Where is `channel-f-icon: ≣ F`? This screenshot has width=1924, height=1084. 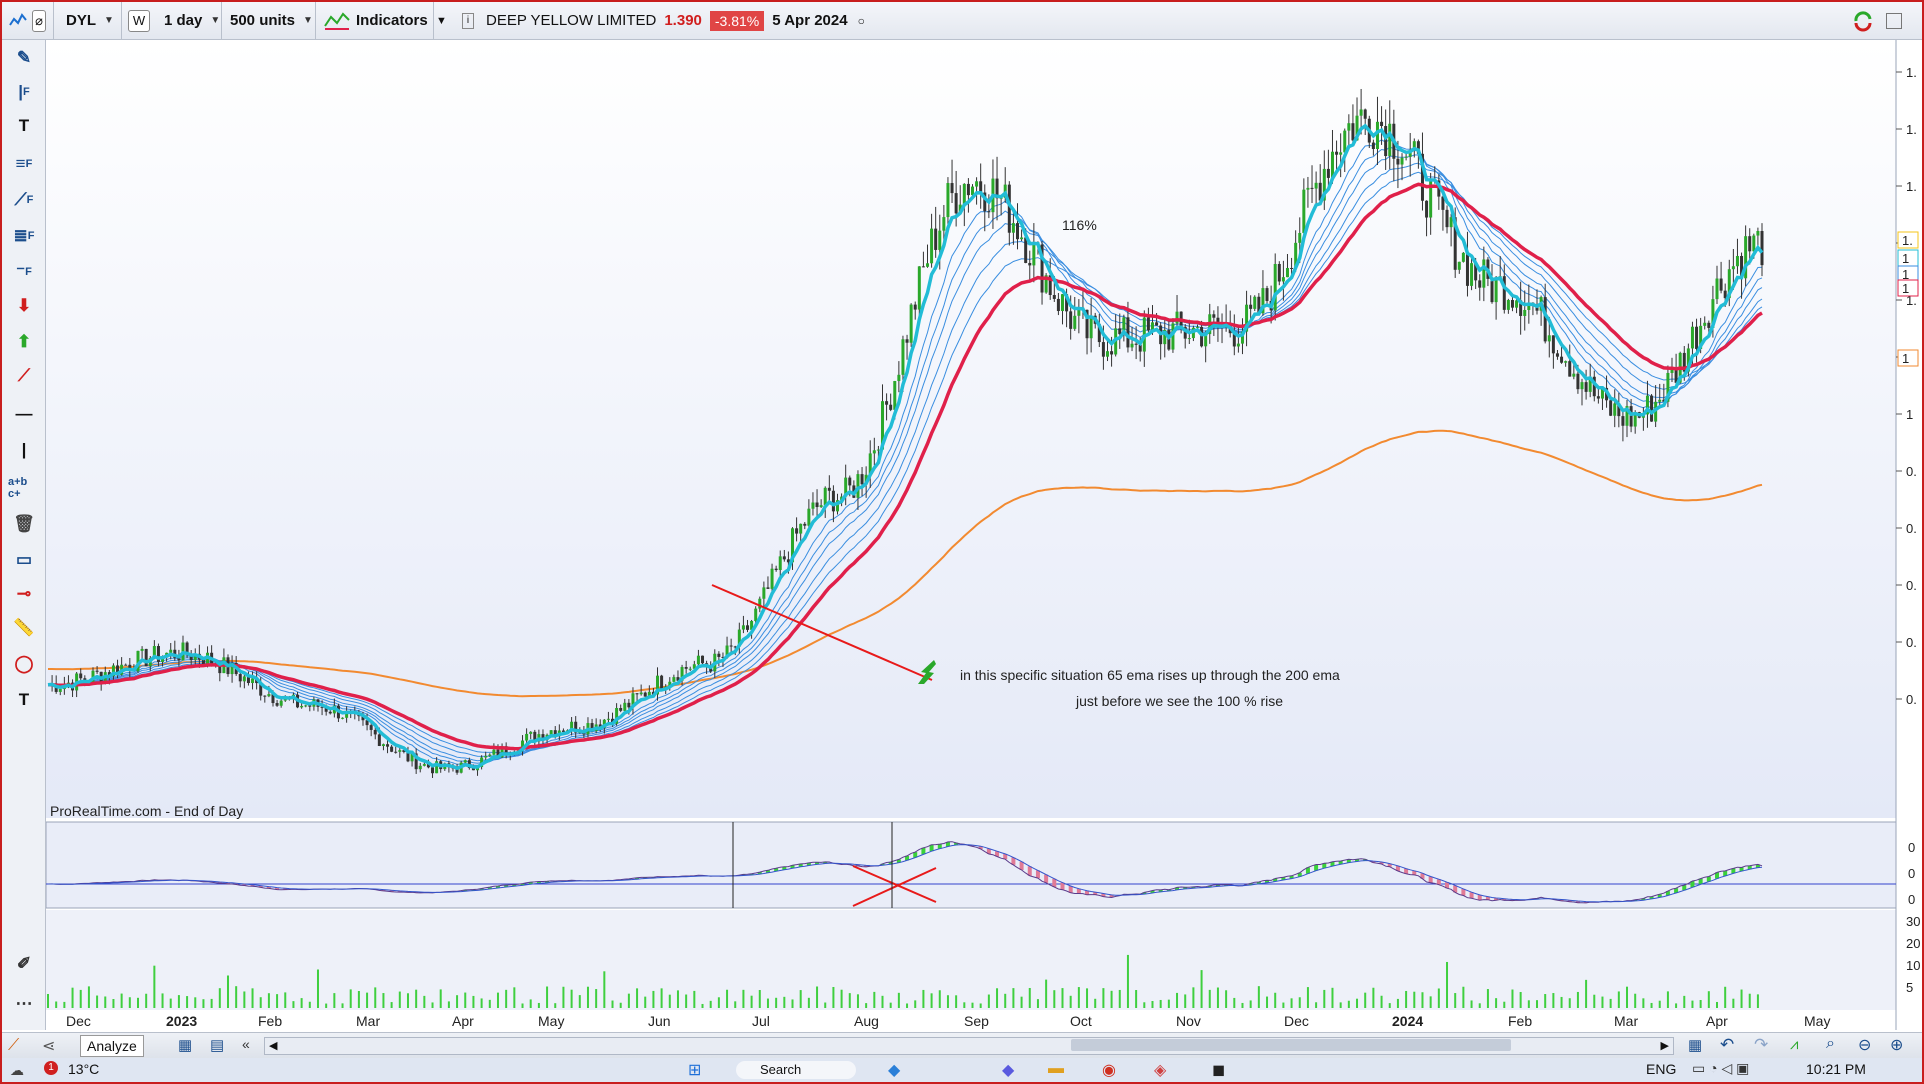 channel-f-icon: ≣ F is located at coordinates (24, 235).